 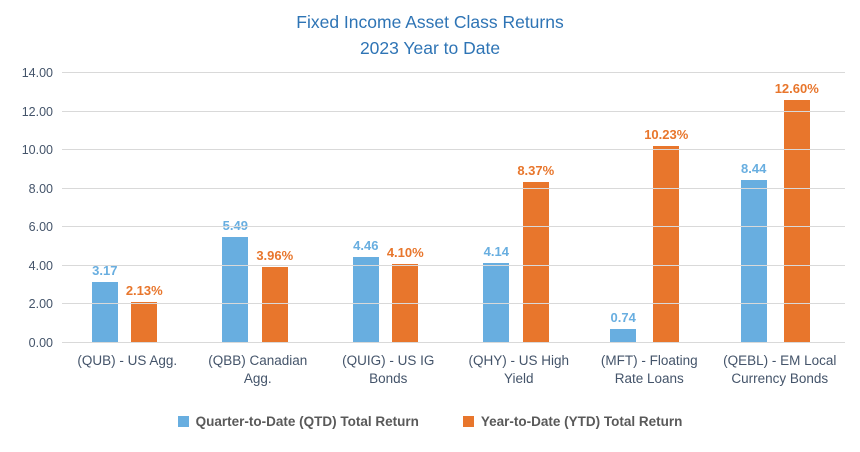 I want to click on bar-value-label: 5.49, so click(x=235, y=226).